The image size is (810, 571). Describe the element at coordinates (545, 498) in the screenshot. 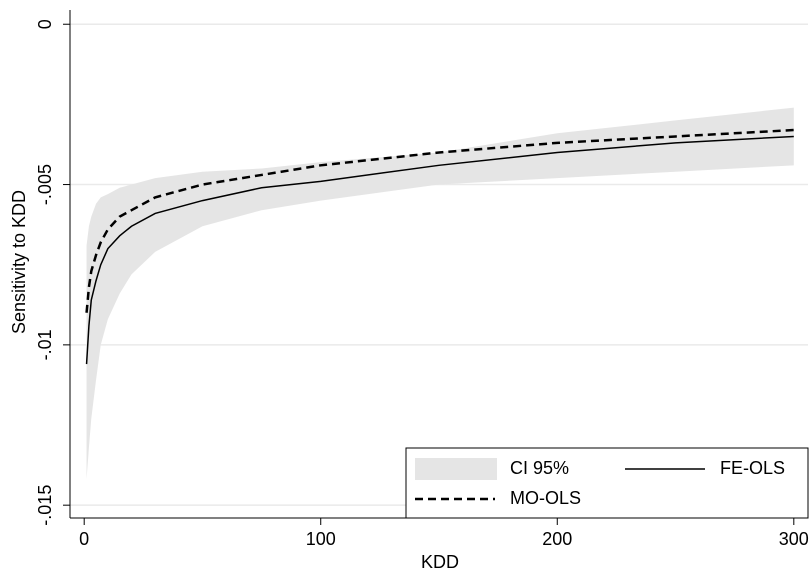

I see `legend-label: MO-OLS` at that location.